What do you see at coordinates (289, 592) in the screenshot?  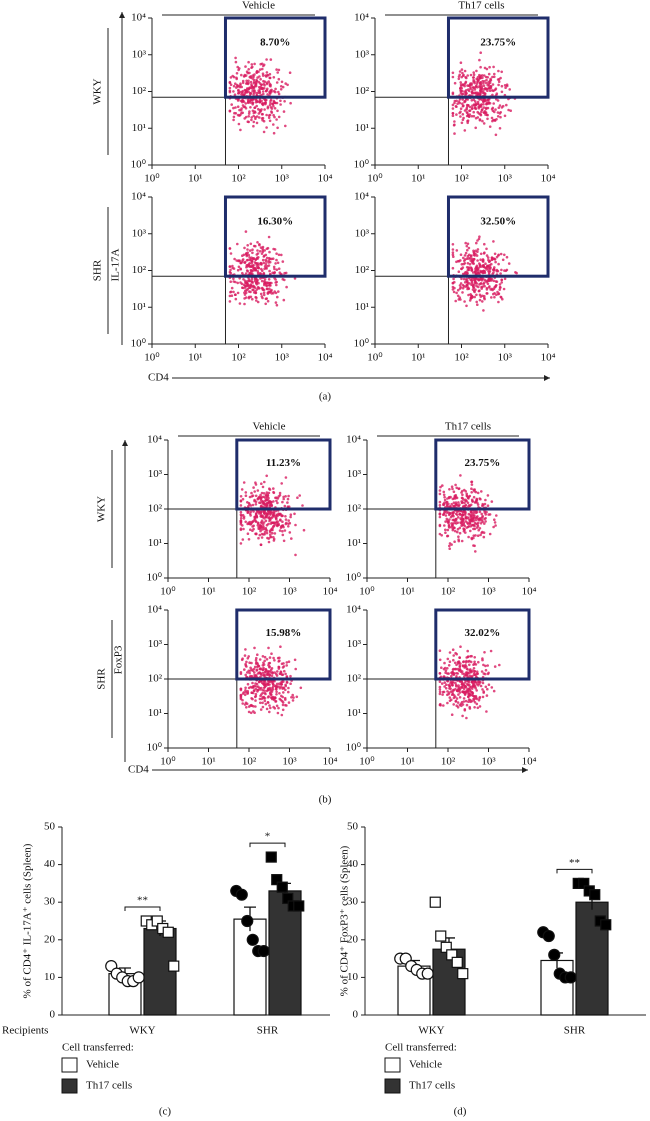 I see `x-tick-label: 10³` at bounding box center [289, 592].